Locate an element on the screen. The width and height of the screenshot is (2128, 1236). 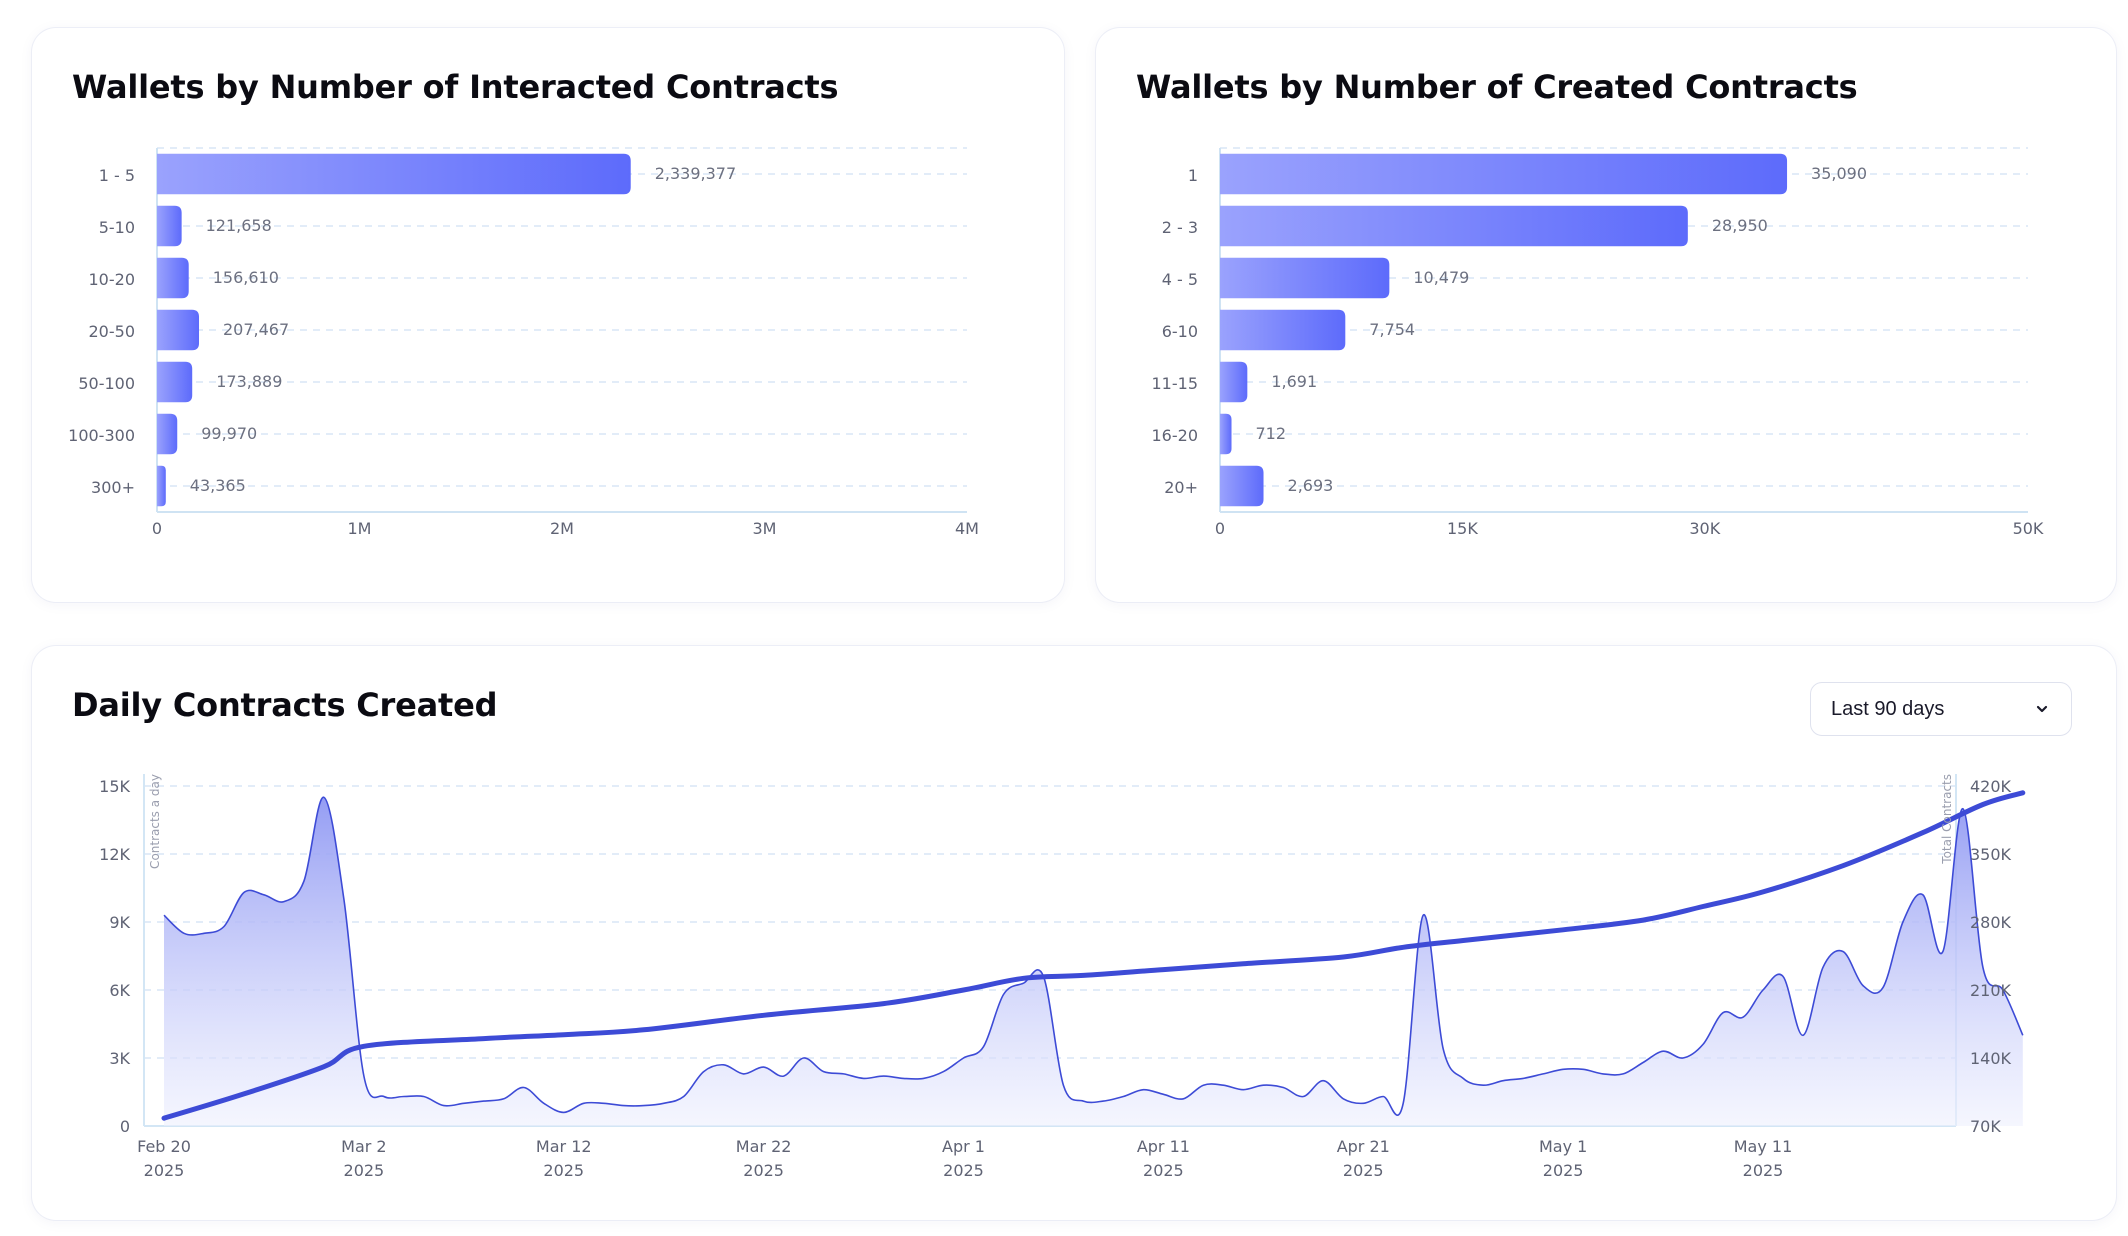
y-tick-label-right: 70K is located at coordinates (1985, 1126).